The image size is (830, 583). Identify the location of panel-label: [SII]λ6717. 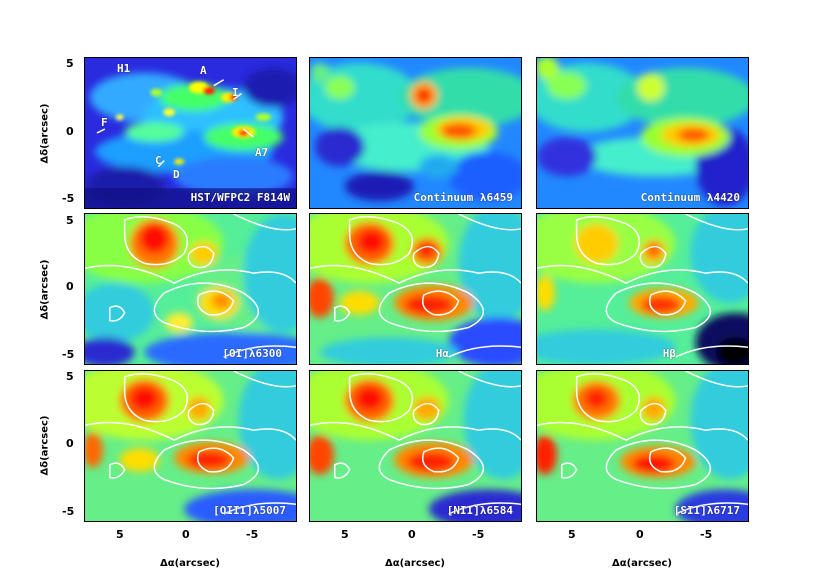
(706, 510).